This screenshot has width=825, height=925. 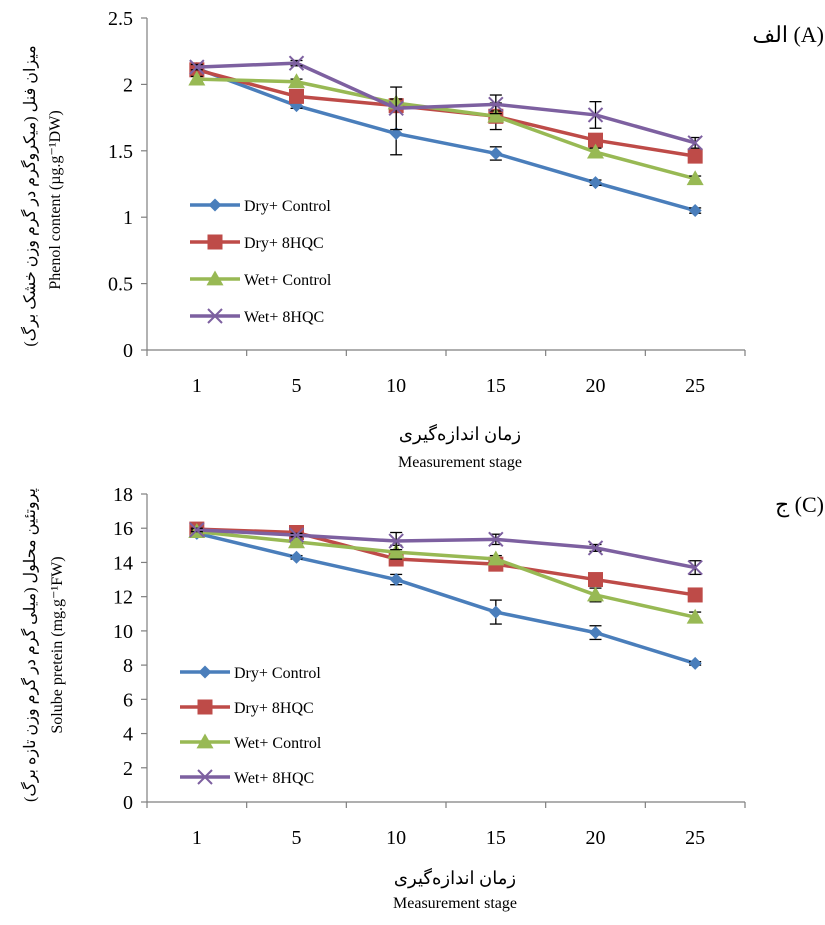 I want to click on y-tick-label: 18, so click(x=123, y=495).